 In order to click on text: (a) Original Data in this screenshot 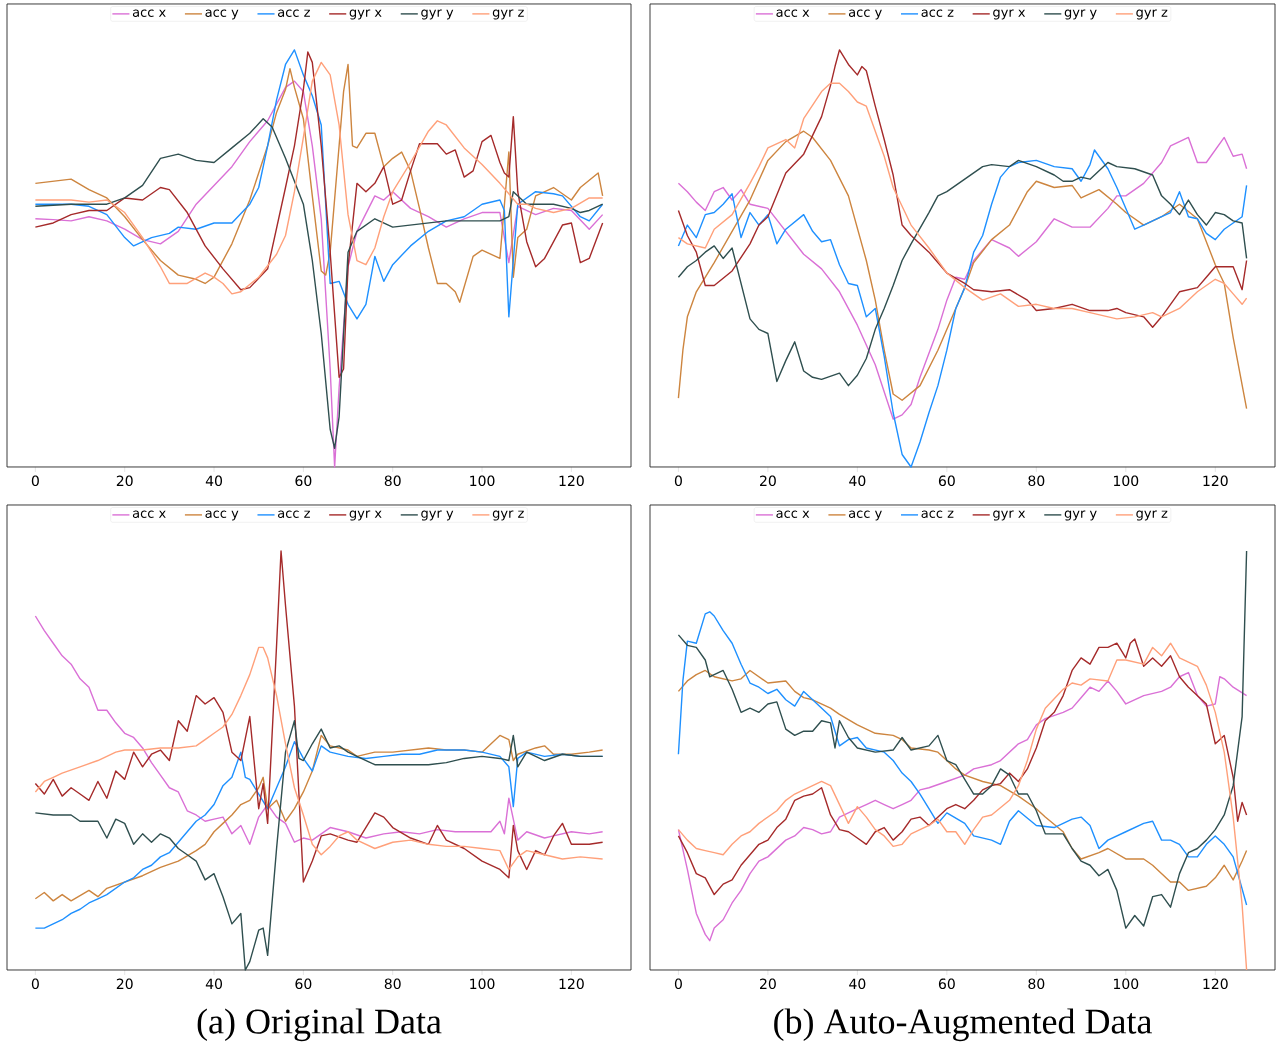, I will do `click(319, 1025)`.